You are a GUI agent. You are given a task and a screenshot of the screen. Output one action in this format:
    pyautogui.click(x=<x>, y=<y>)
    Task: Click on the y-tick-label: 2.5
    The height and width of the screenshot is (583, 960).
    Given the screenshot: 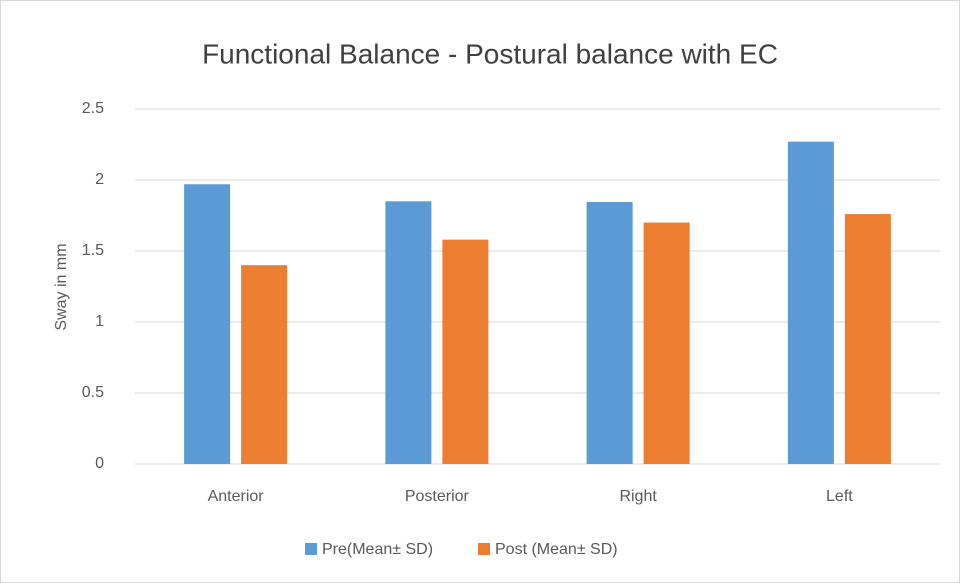 What is the action you would take?
    pyautogui.click(x=93, y=108)
    